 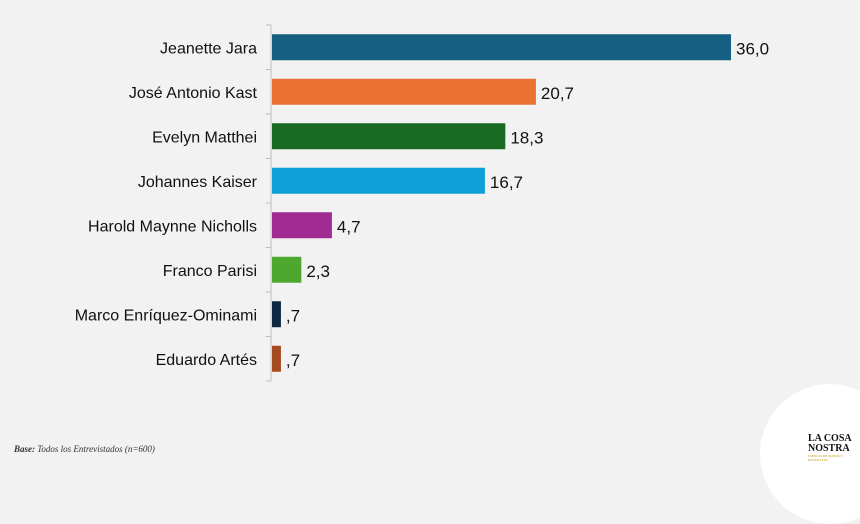 What do you see at coordinates (206, 360) in the screenshot?
I see `category-label: Eduardo Artés` at bounding box center [206, 360].